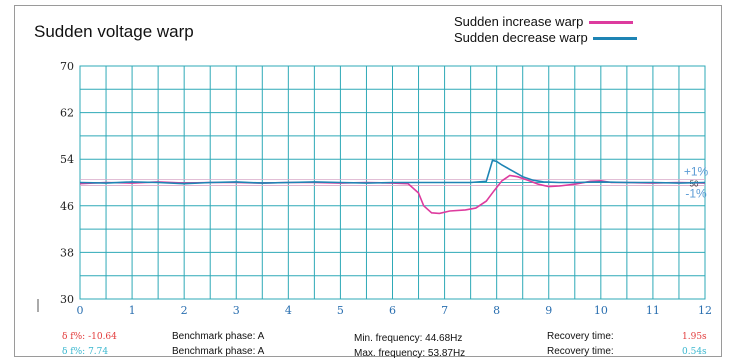  What do you see at coordinates (580, 351) in the screenshot?
I see `footer-recovery-label-2: Recovery time:` at bounding box center [580, 351].